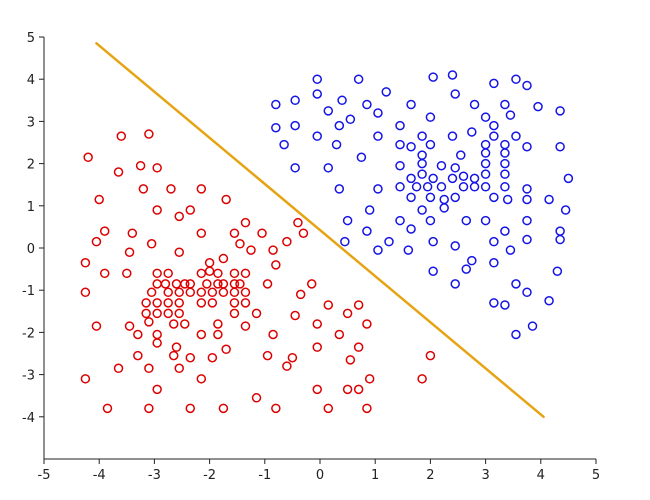 The image size is (650, 500). I want to click on y-tick-label: 3, so click(31, 122).